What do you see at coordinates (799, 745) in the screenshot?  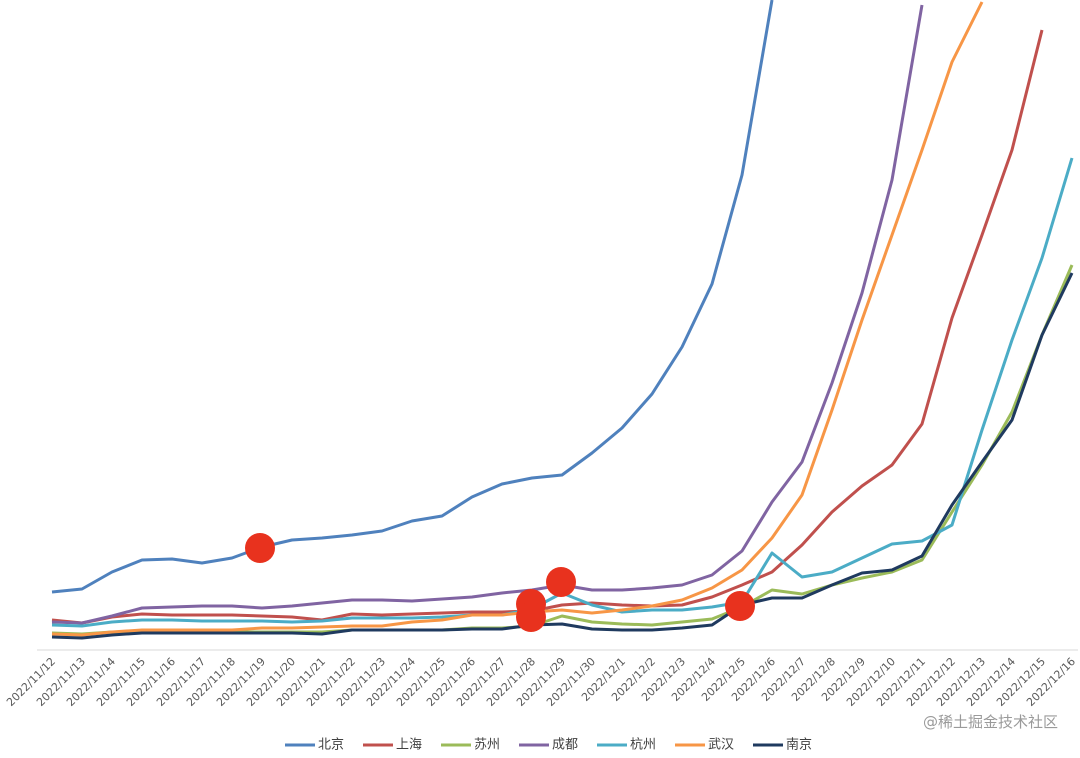 I see `legend-label: 南京` at bounding box center [799, 745].